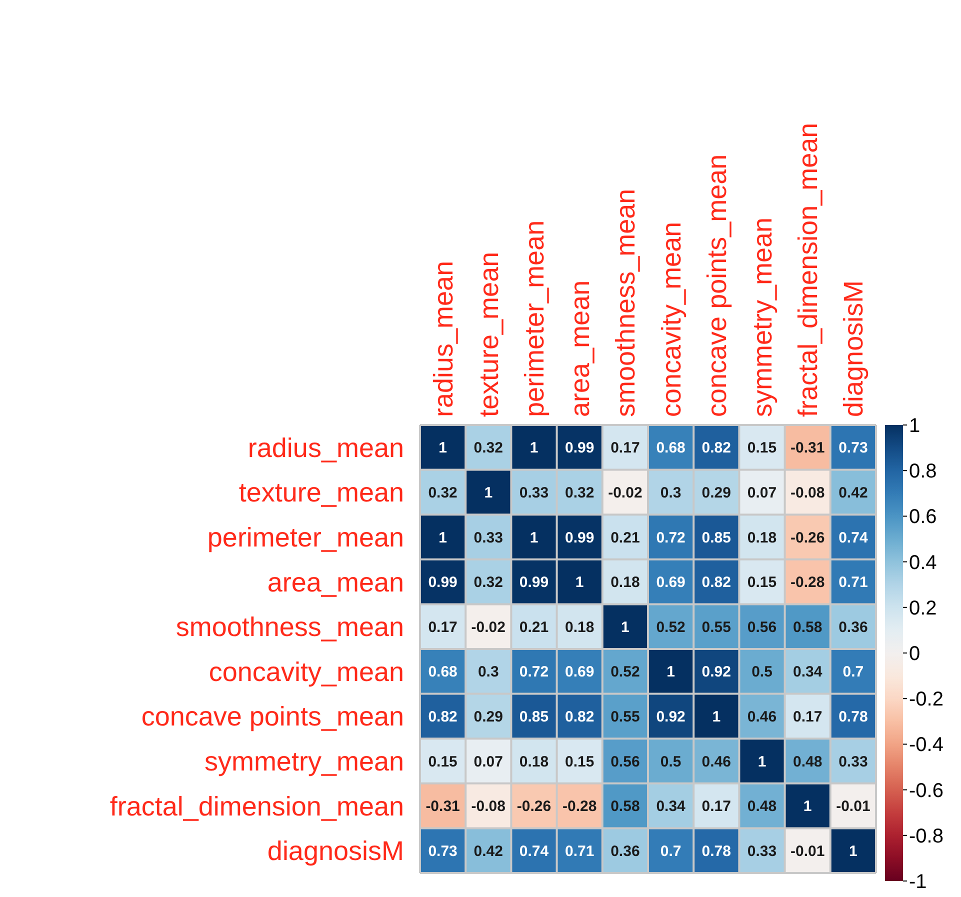 This screenshot has height=897, width=961. Describe the element at coordinates (923, 563) in the screenshot. I see `color-bar-label: 0.4` at that location.